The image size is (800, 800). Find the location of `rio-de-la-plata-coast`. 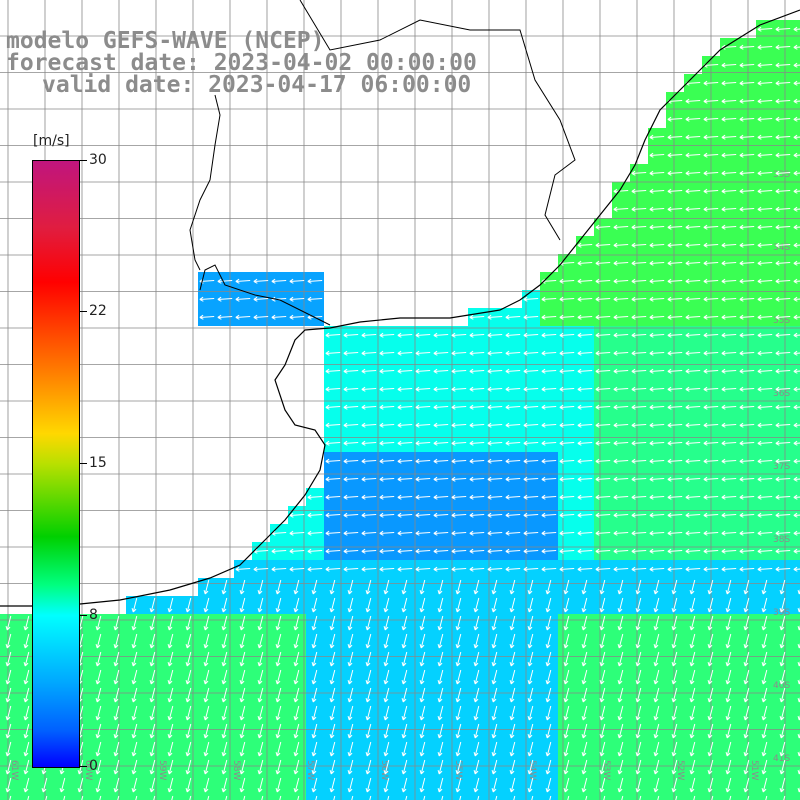

rio-de-la-plata-coast is located at coordinates (265, 295).